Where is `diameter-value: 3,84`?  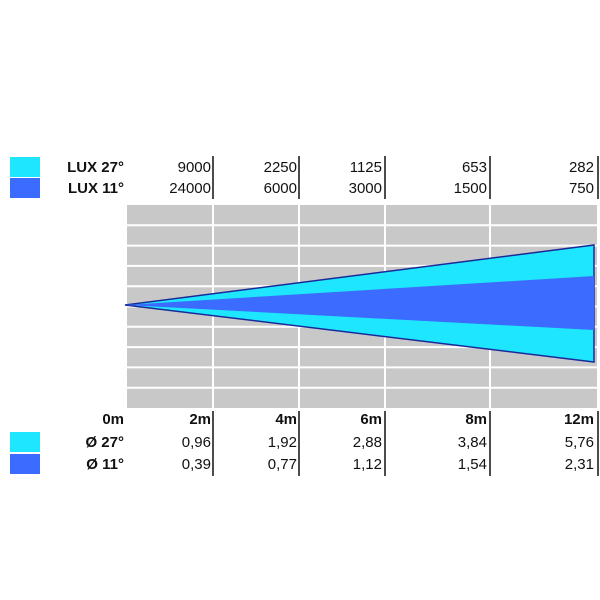
diameter-value: 3,84 is located at coordinates (472, 442).